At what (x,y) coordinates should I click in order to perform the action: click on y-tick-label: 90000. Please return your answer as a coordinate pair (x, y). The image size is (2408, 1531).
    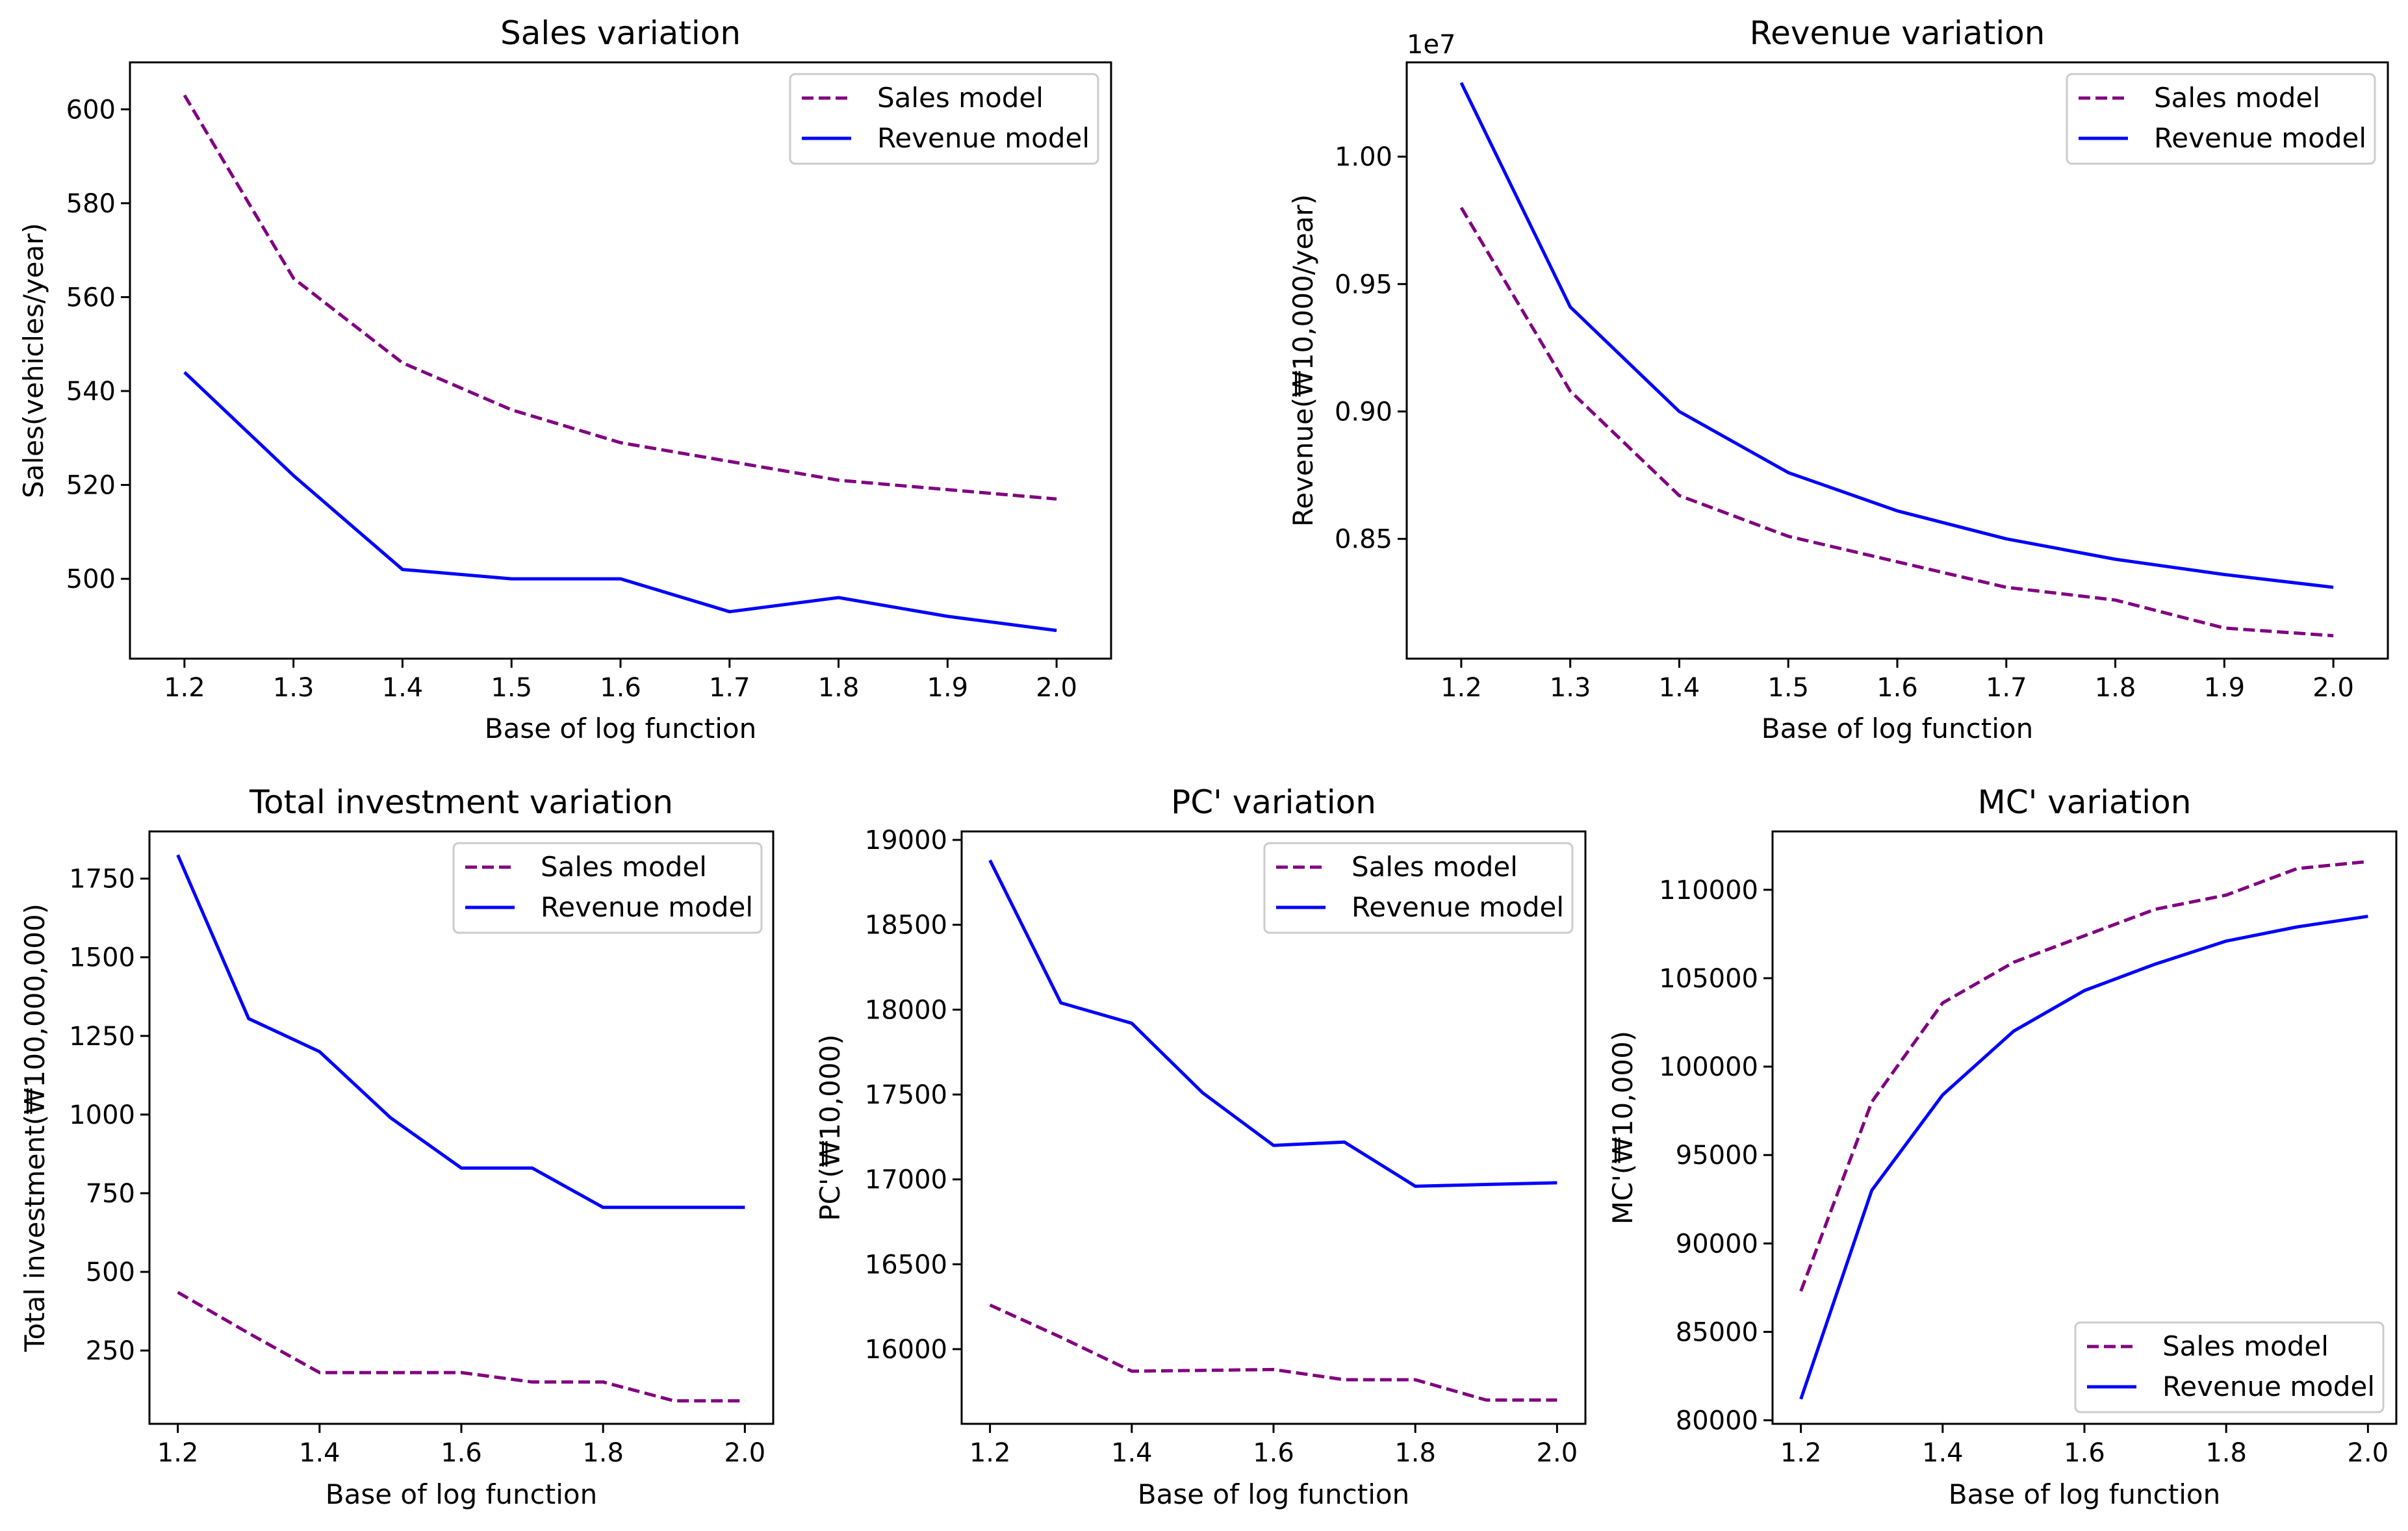
    Looking at the image, I should click on (1717, 1244).